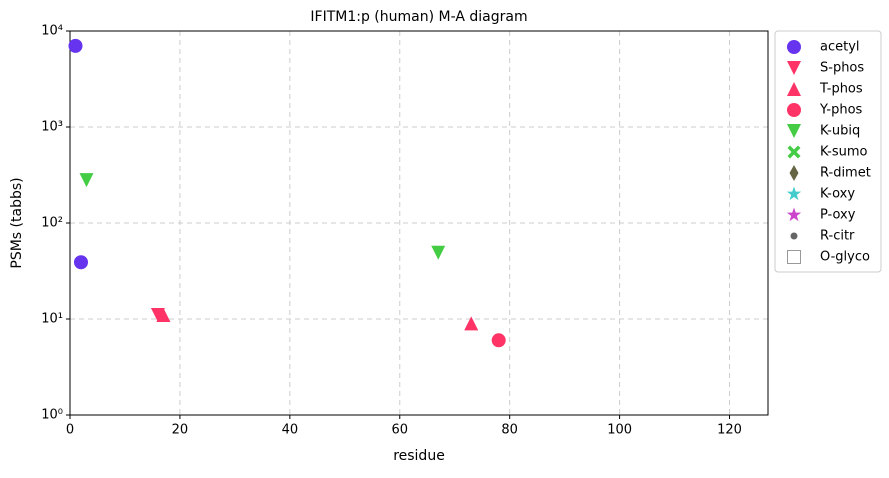  What do you see at coordinates (842, 68) in the screenshot?
I see `legend-label: S-phos` at bounding box center [842, 68].